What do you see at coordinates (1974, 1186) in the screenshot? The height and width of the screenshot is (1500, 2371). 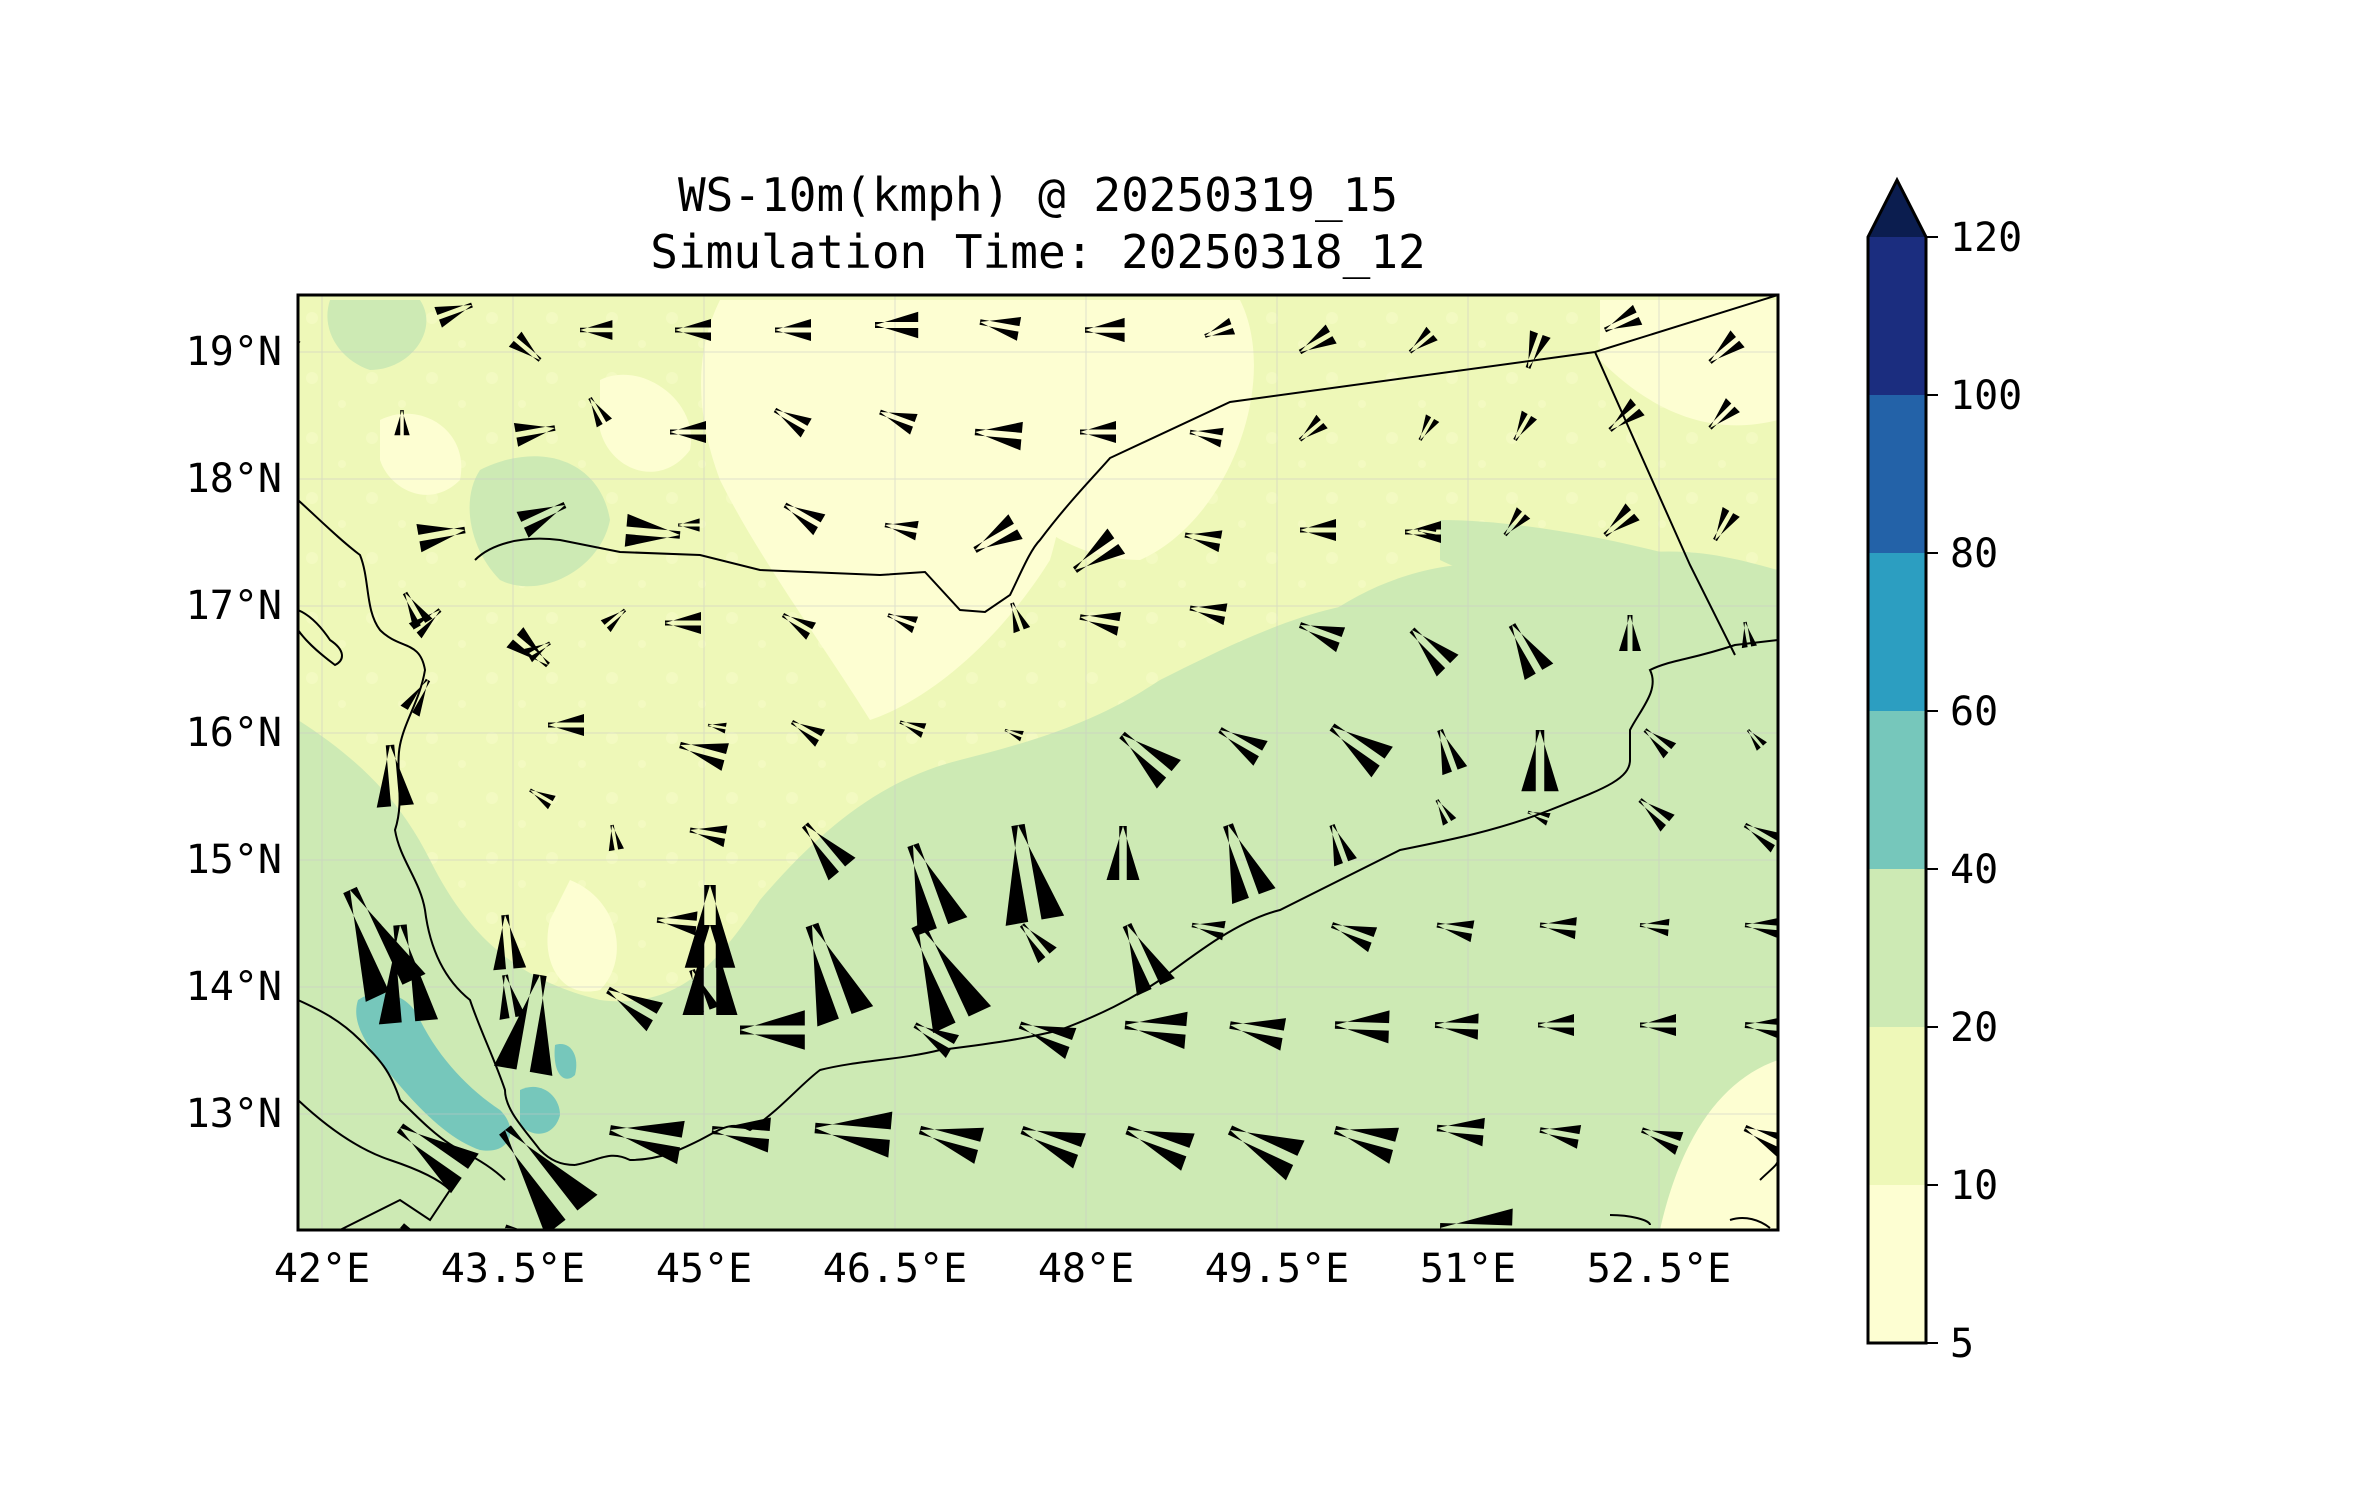 I see `colorbar-tick-label: 10` at bounding box center [1974, 1186].